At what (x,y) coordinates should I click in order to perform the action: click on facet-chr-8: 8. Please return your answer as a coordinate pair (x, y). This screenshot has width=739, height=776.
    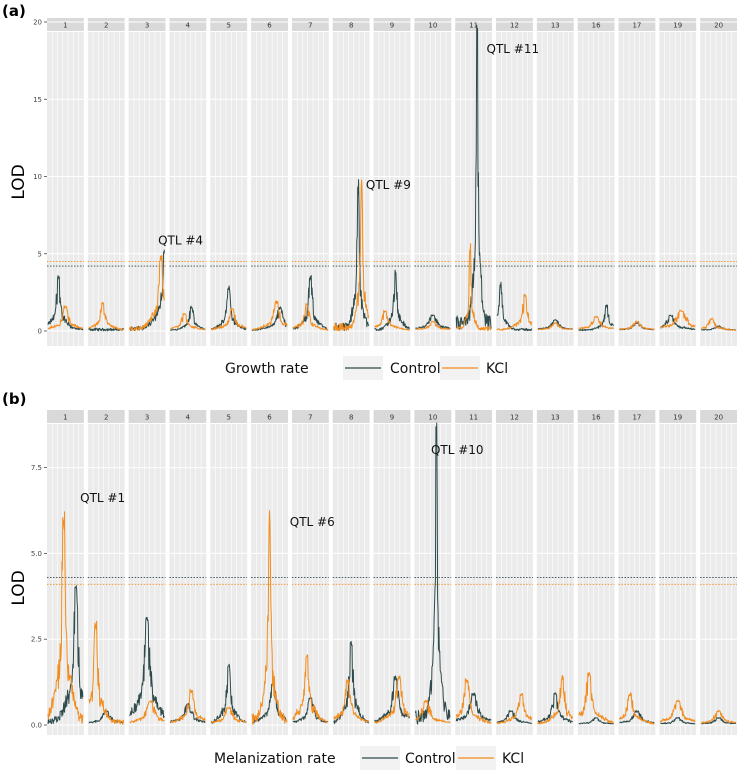
    Looking at the image, I should click on (351, 572).